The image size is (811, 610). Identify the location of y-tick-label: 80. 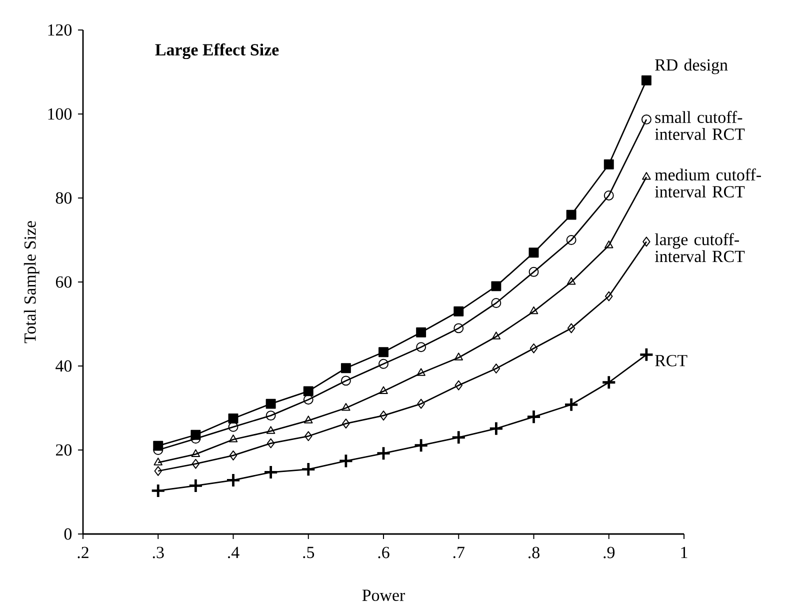
(64, 198).